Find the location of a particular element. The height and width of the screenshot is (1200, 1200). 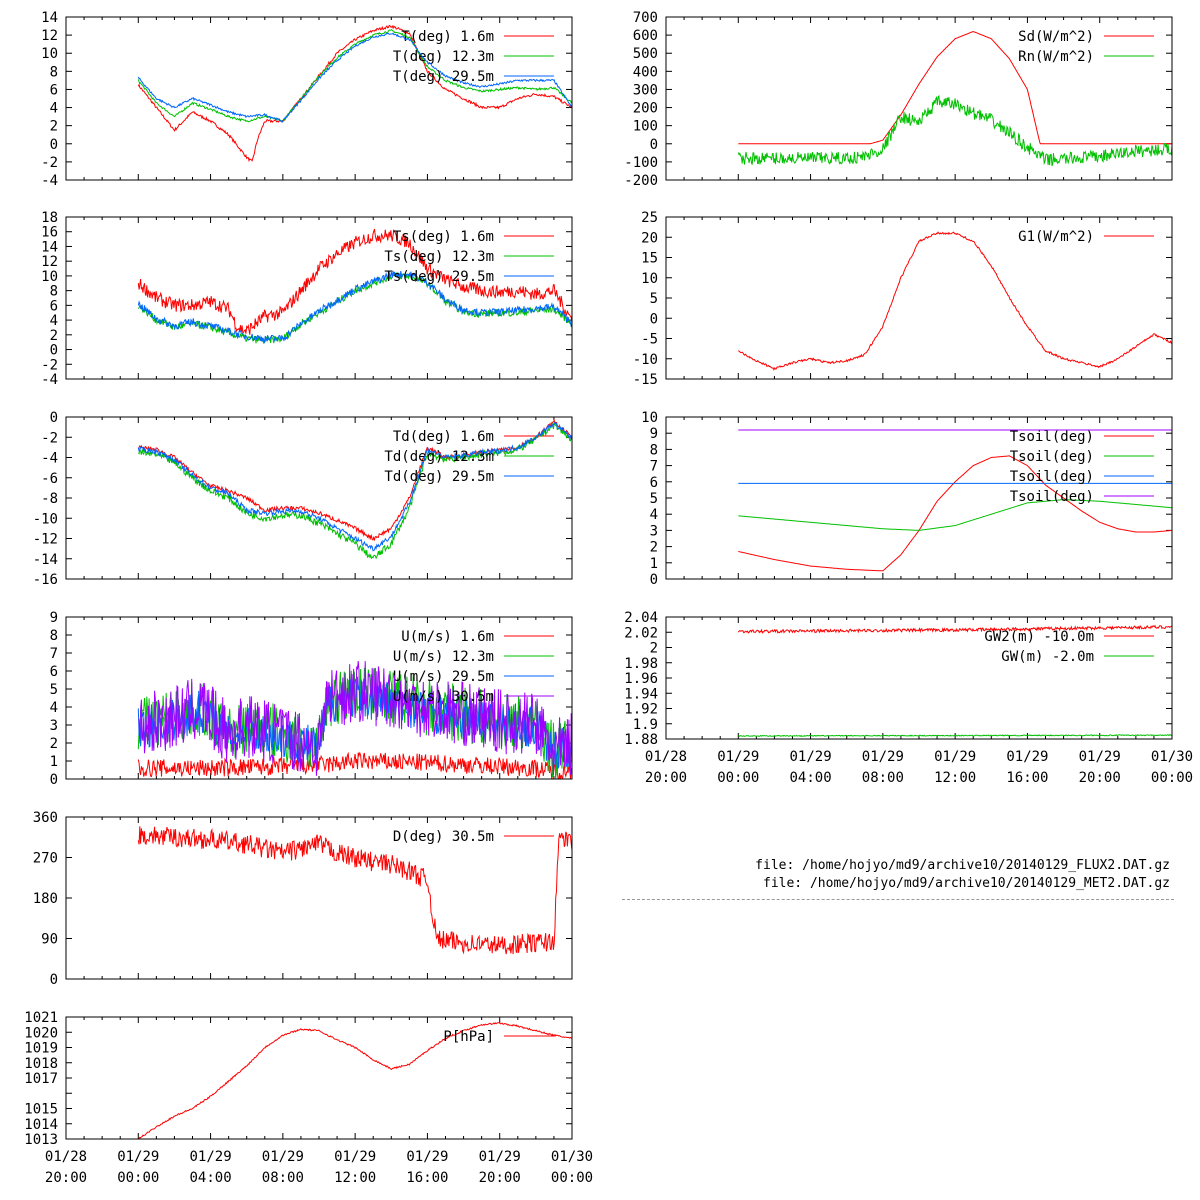

groundwater-level-frame is located at coordinates (919, 678).